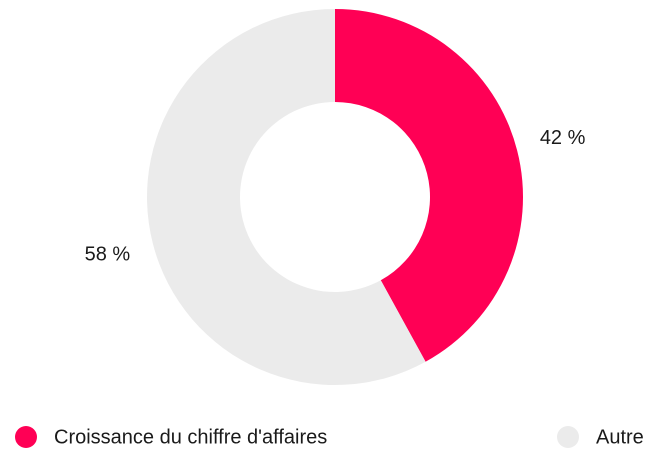  Describe the element at coordinates (108, 255) in the screenshot. I see `value-label: 58 %` at that location.